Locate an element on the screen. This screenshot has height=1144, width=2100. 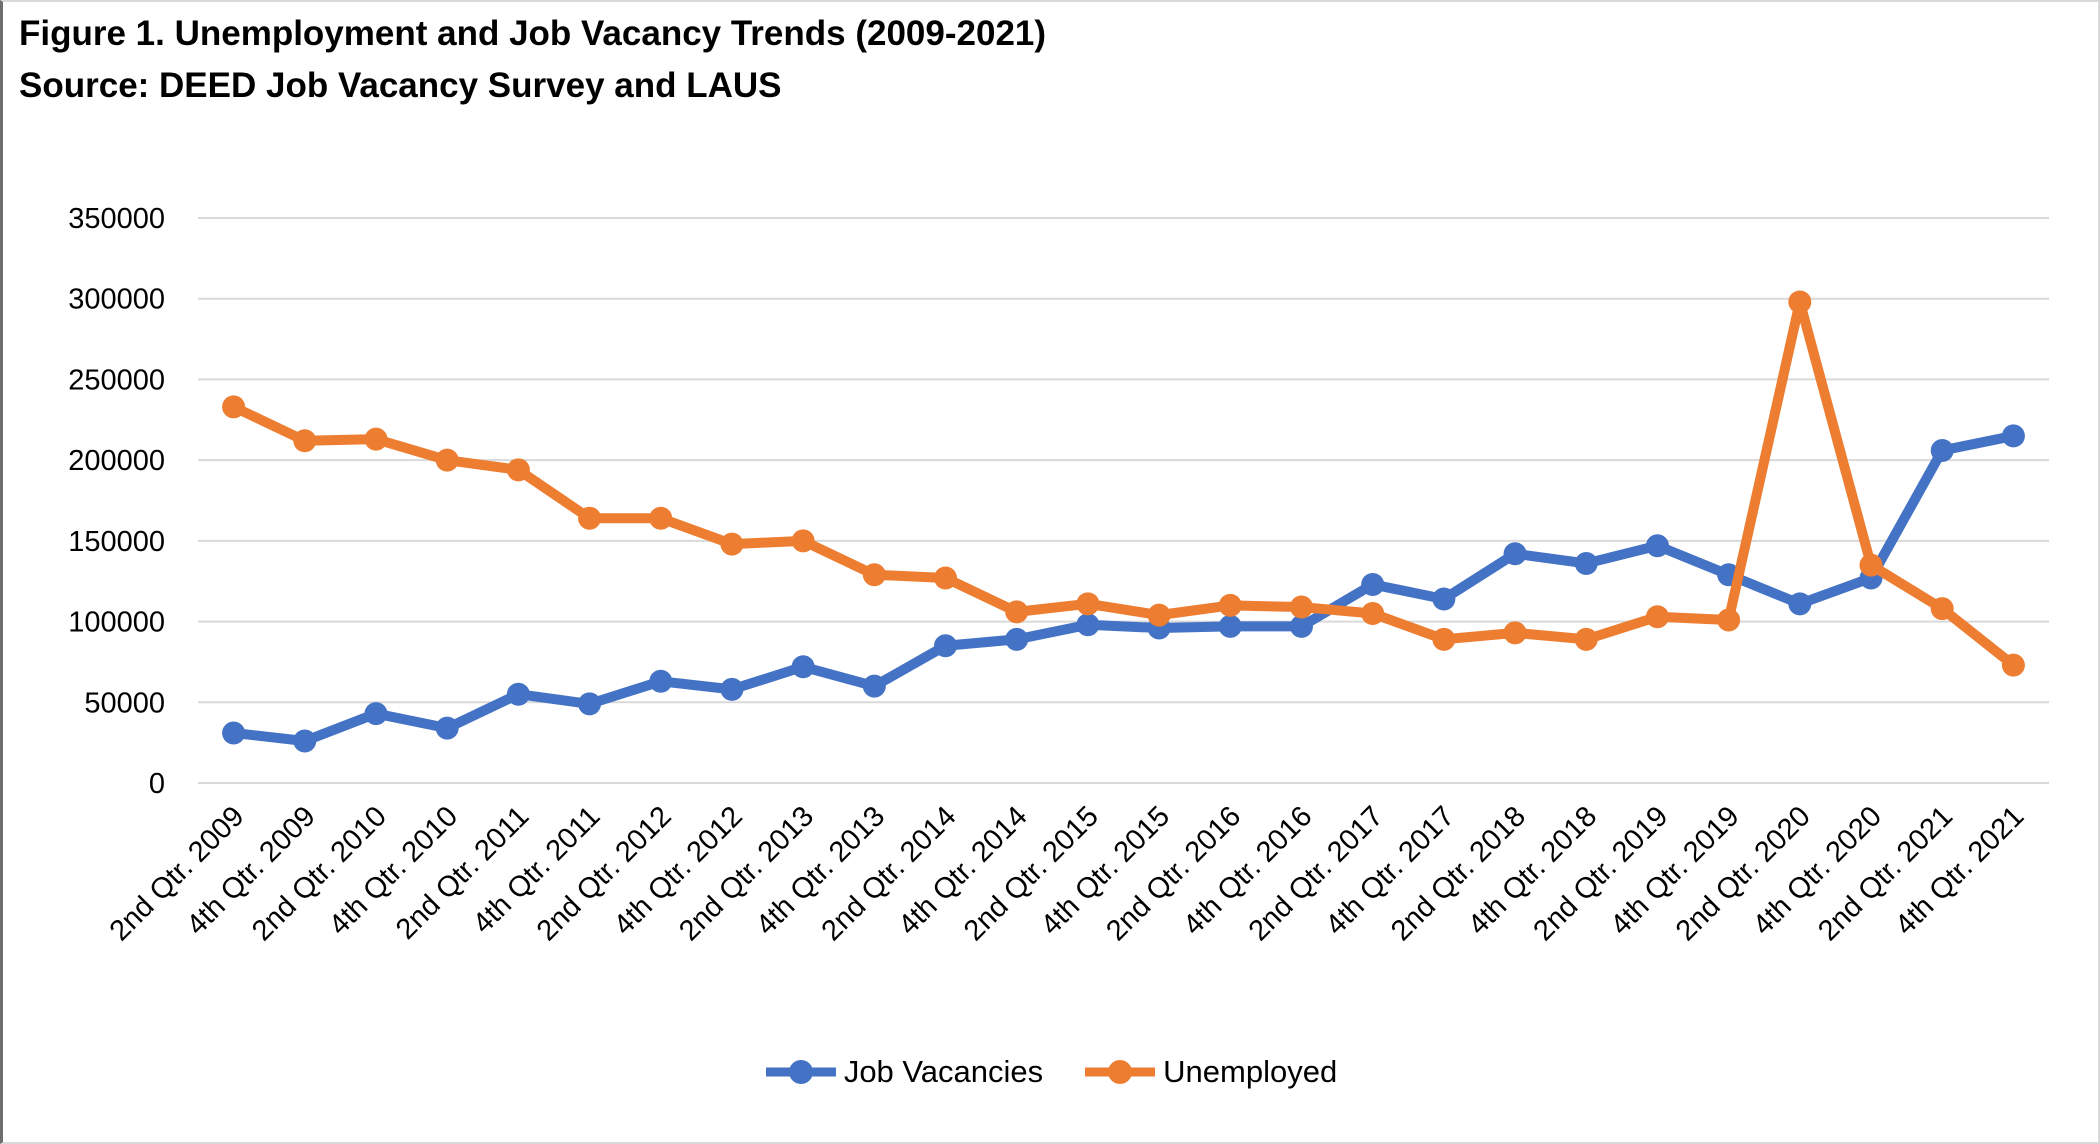
chart-source: Source: DEED Job Vacancy Survey and LAUS is located at coordinates (400, 85).